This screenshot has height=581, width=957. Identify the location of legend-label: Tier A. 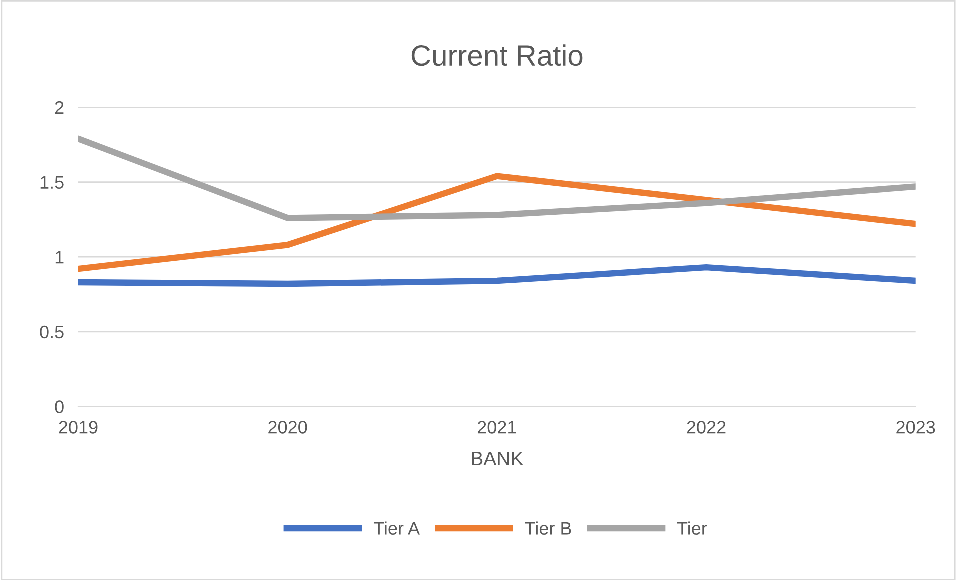
(397, 528).